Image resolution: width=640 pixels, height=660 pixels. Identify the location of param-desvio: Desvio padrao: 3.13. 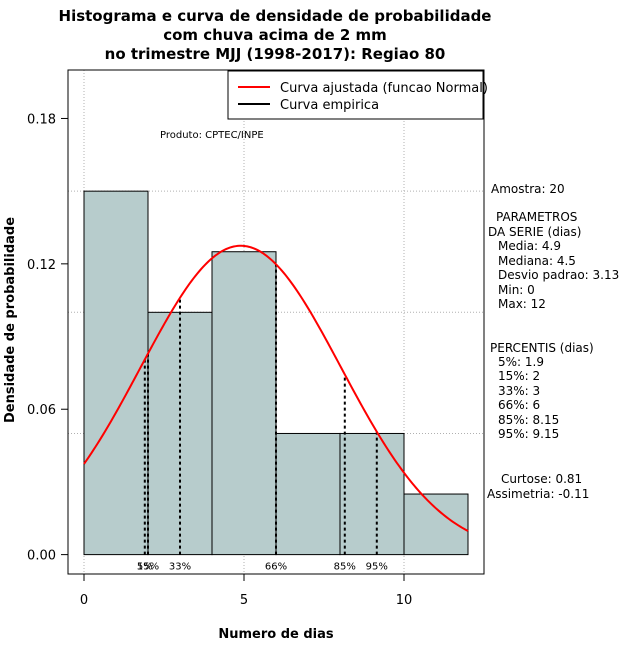
(558, 275).